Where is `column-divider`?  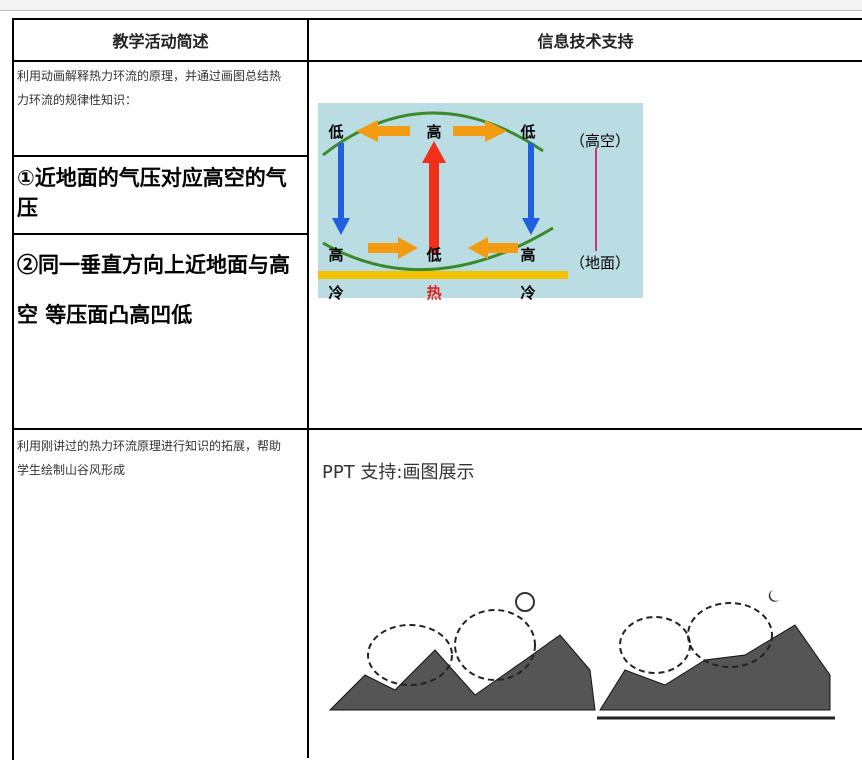 column-divider is located at coordinates (308, 388).